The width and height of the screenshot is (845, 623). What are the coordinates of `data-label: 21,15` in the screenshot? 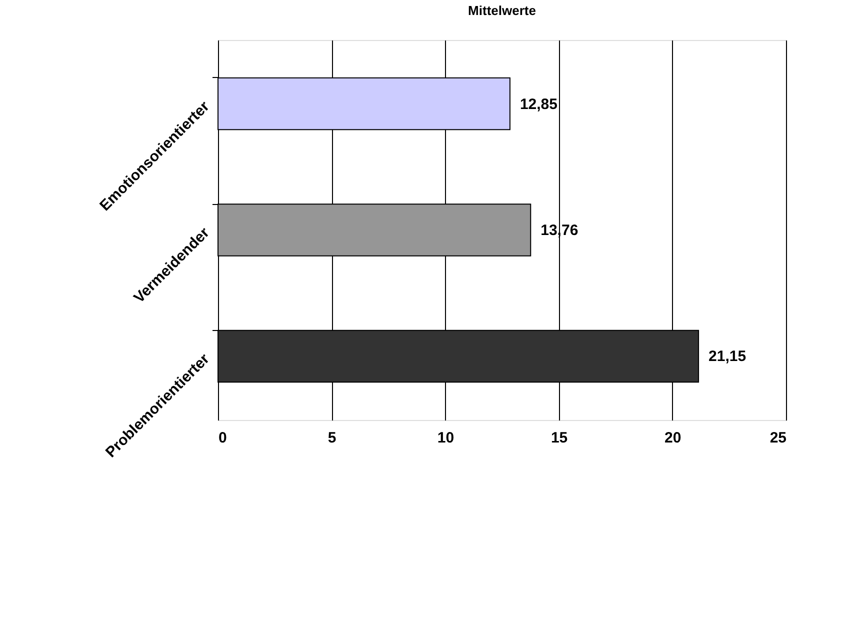 It's located at (727, 357).